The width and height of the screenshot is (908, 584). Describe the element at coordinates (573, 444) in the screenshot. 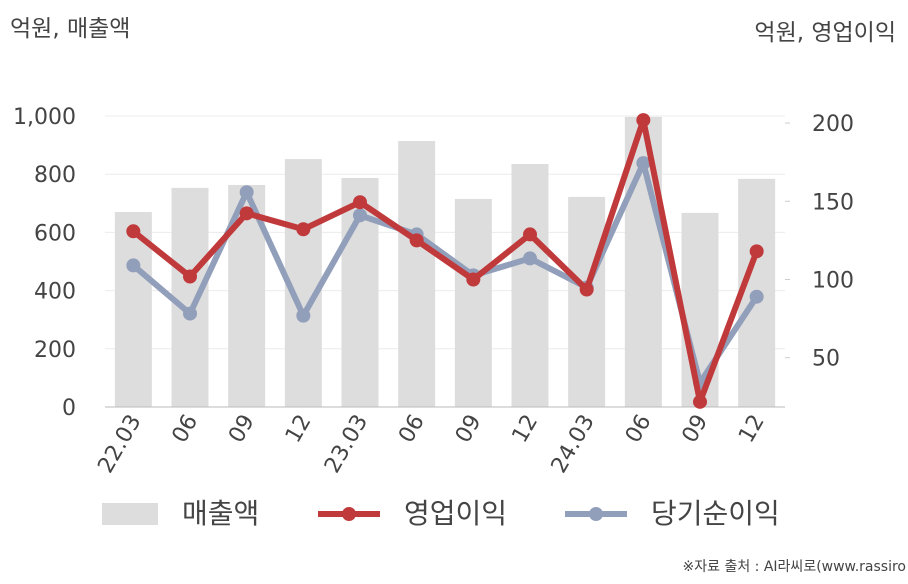

I see `x-tick-label: 24.03` at that location.